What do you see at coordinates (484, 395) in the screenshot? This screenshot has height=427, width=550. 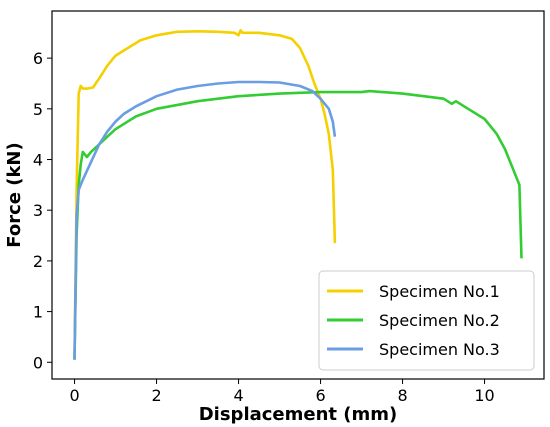 I see `x-tick-label: 10` at bounding box center [484, 395].